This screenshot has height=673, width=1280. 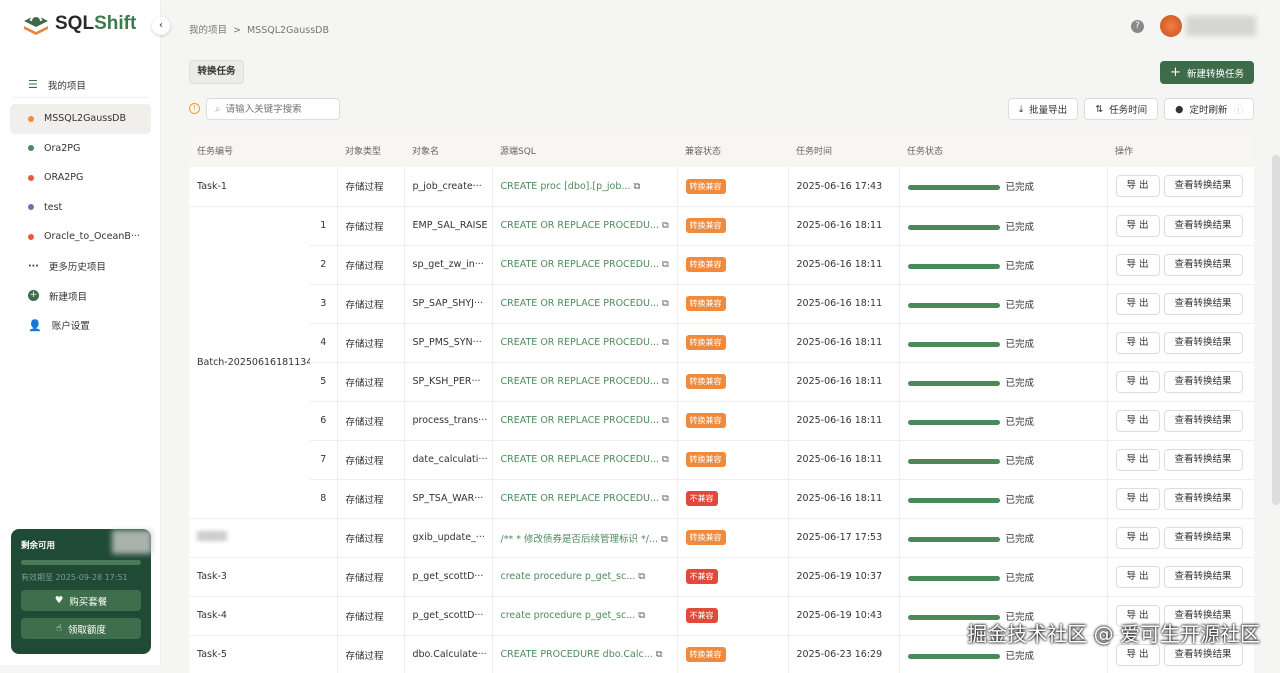 I want to click on sidebar-item-more-projects: ··· 更多历史项目, so click(x=80, y=267).